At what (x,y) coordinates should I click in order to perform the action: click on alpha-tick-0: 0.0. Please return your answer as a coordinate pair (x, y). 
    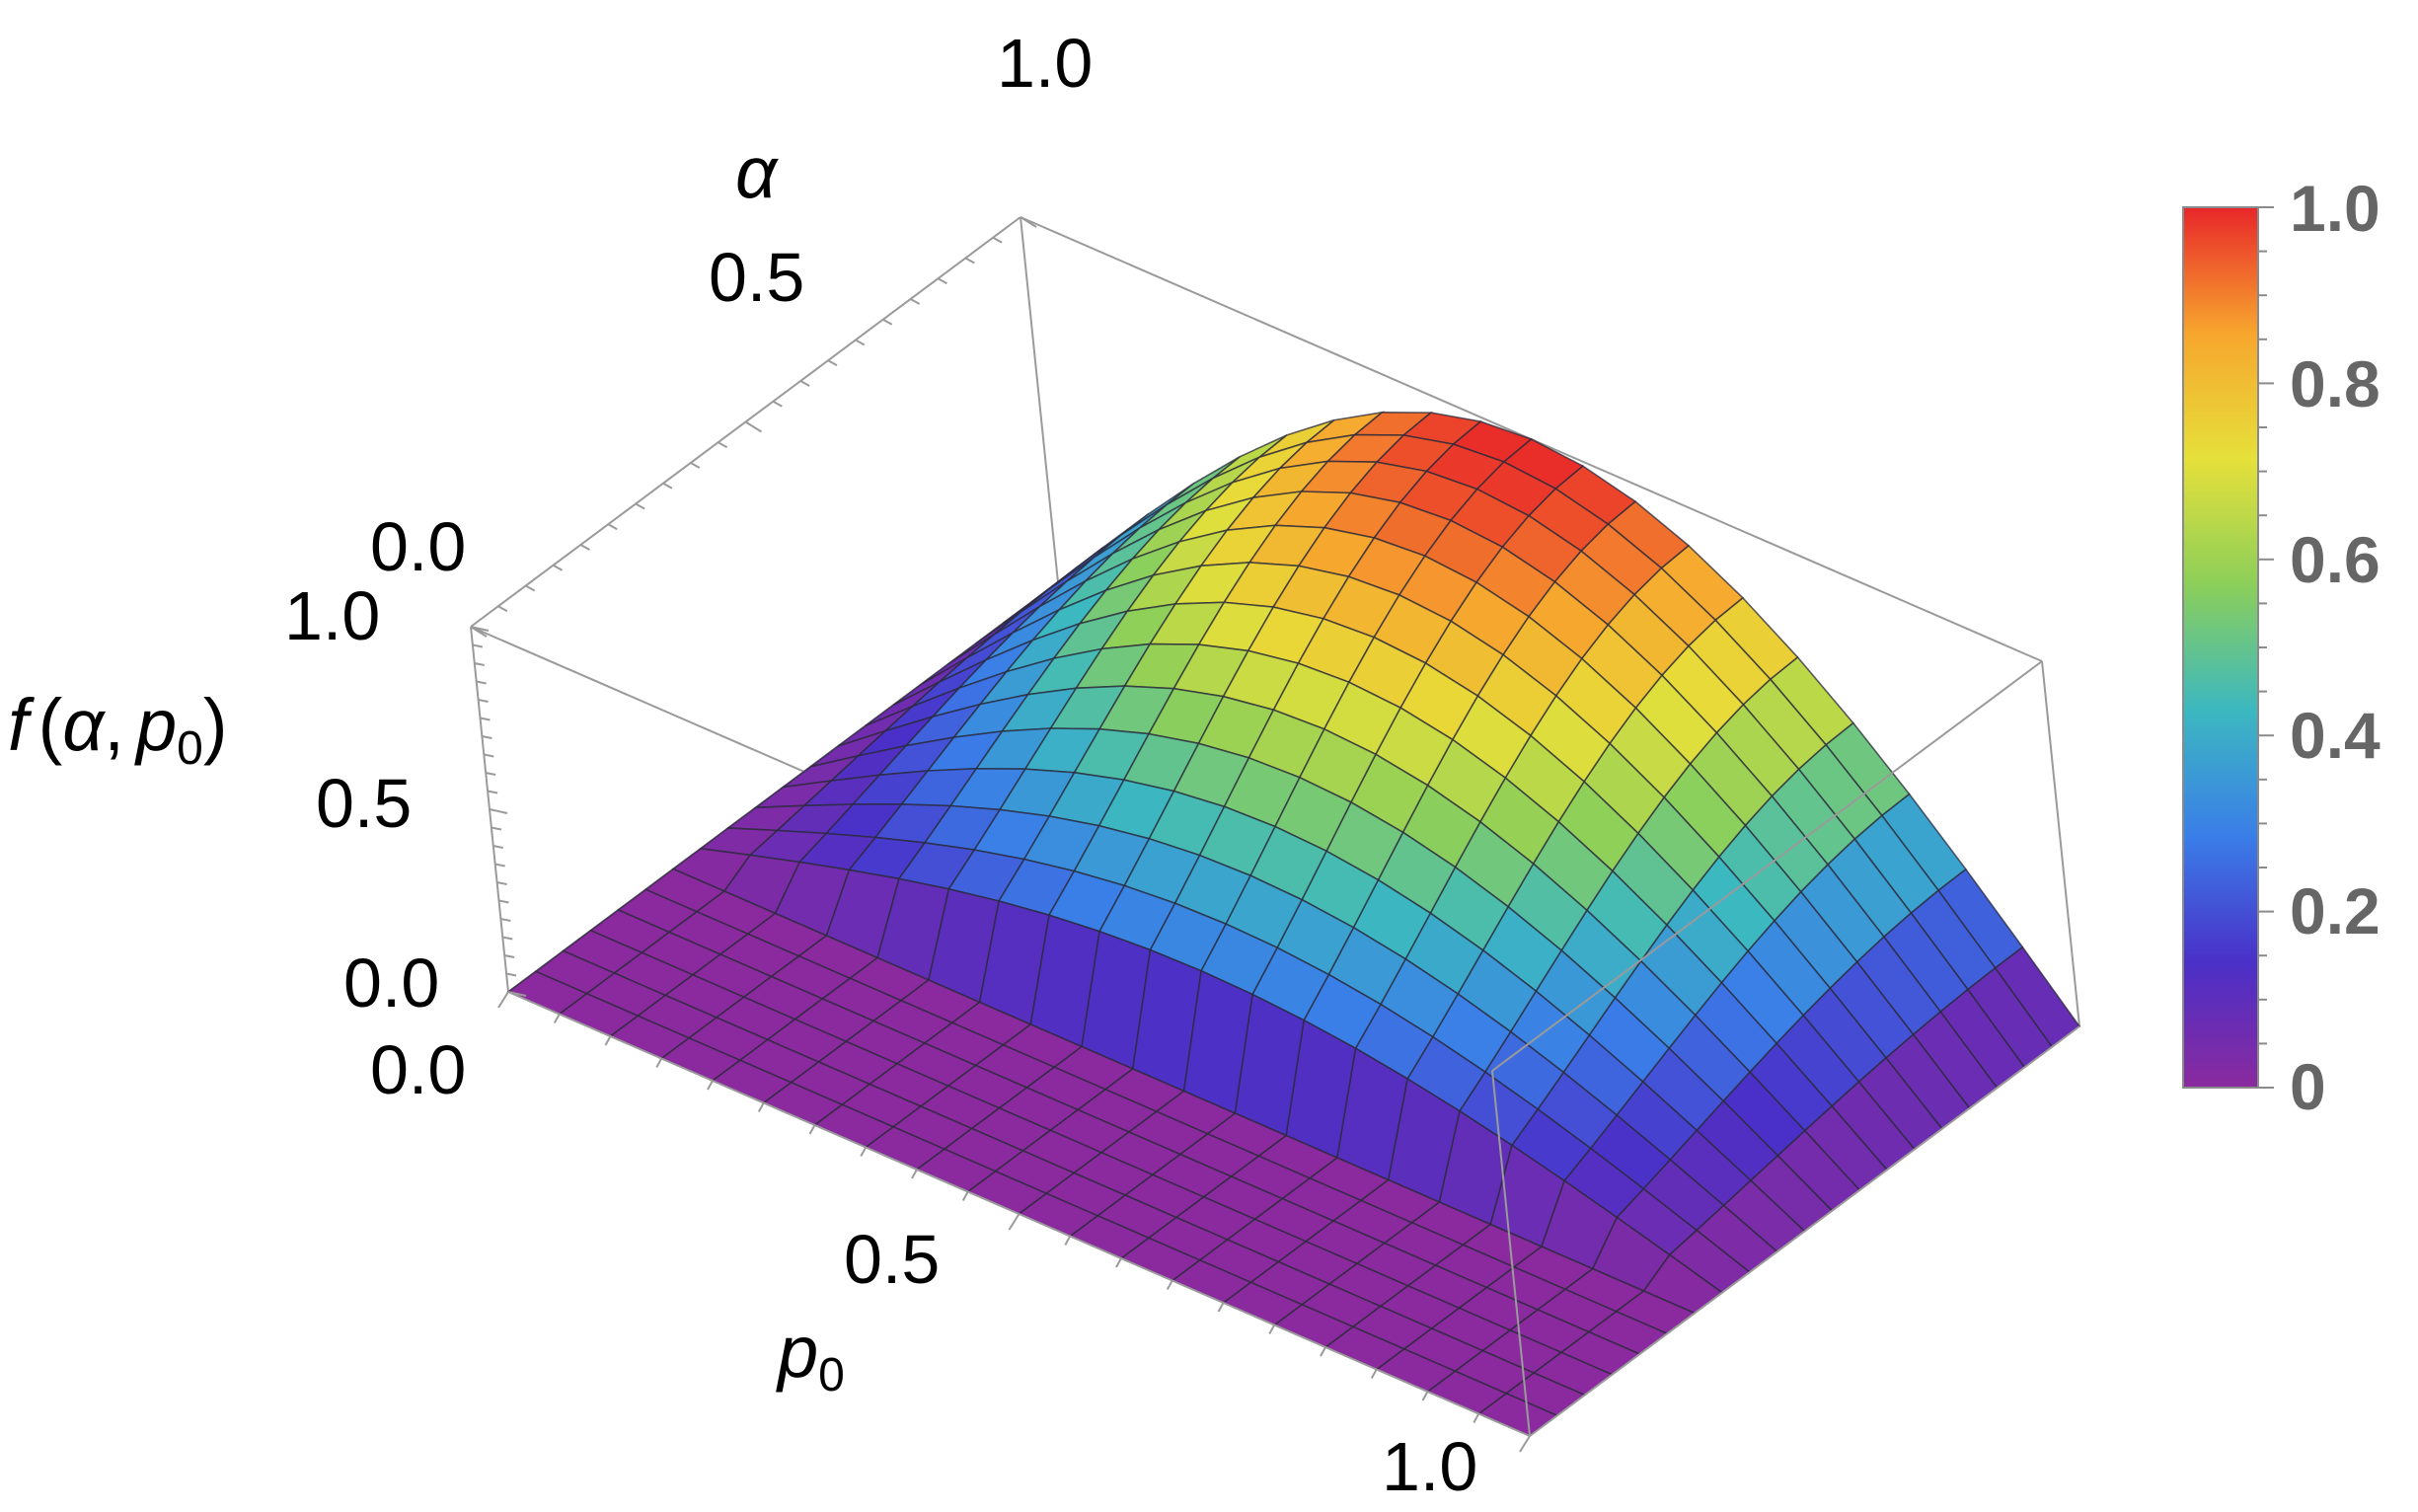
    Looking at the image, I should click on (418, 546).